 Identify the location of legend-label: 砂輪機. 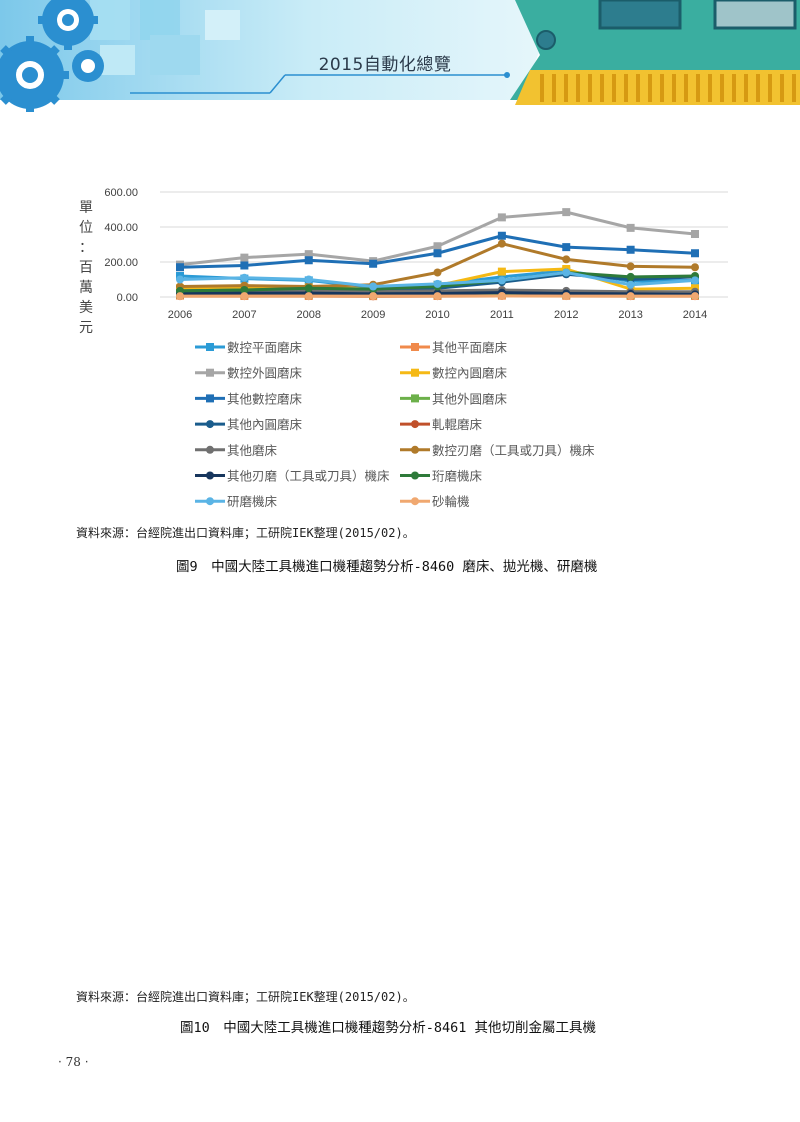
(451, 501).